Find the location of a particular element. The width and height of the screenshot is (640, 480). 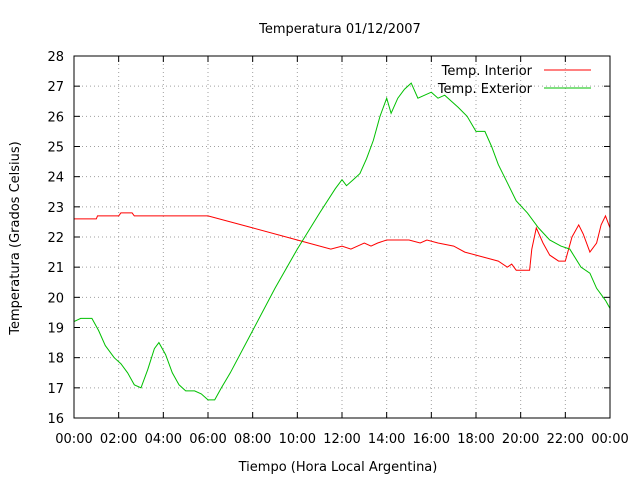

y-tick-label: 19 is located at coordinates (55, 329).